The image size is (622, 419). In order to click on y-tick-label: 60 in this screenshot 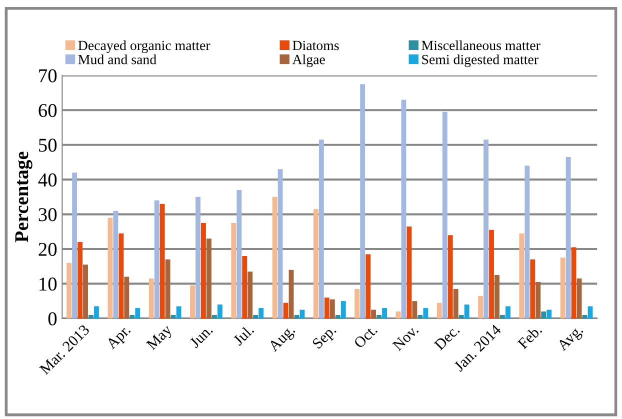, I will do `click(47, 111)`.